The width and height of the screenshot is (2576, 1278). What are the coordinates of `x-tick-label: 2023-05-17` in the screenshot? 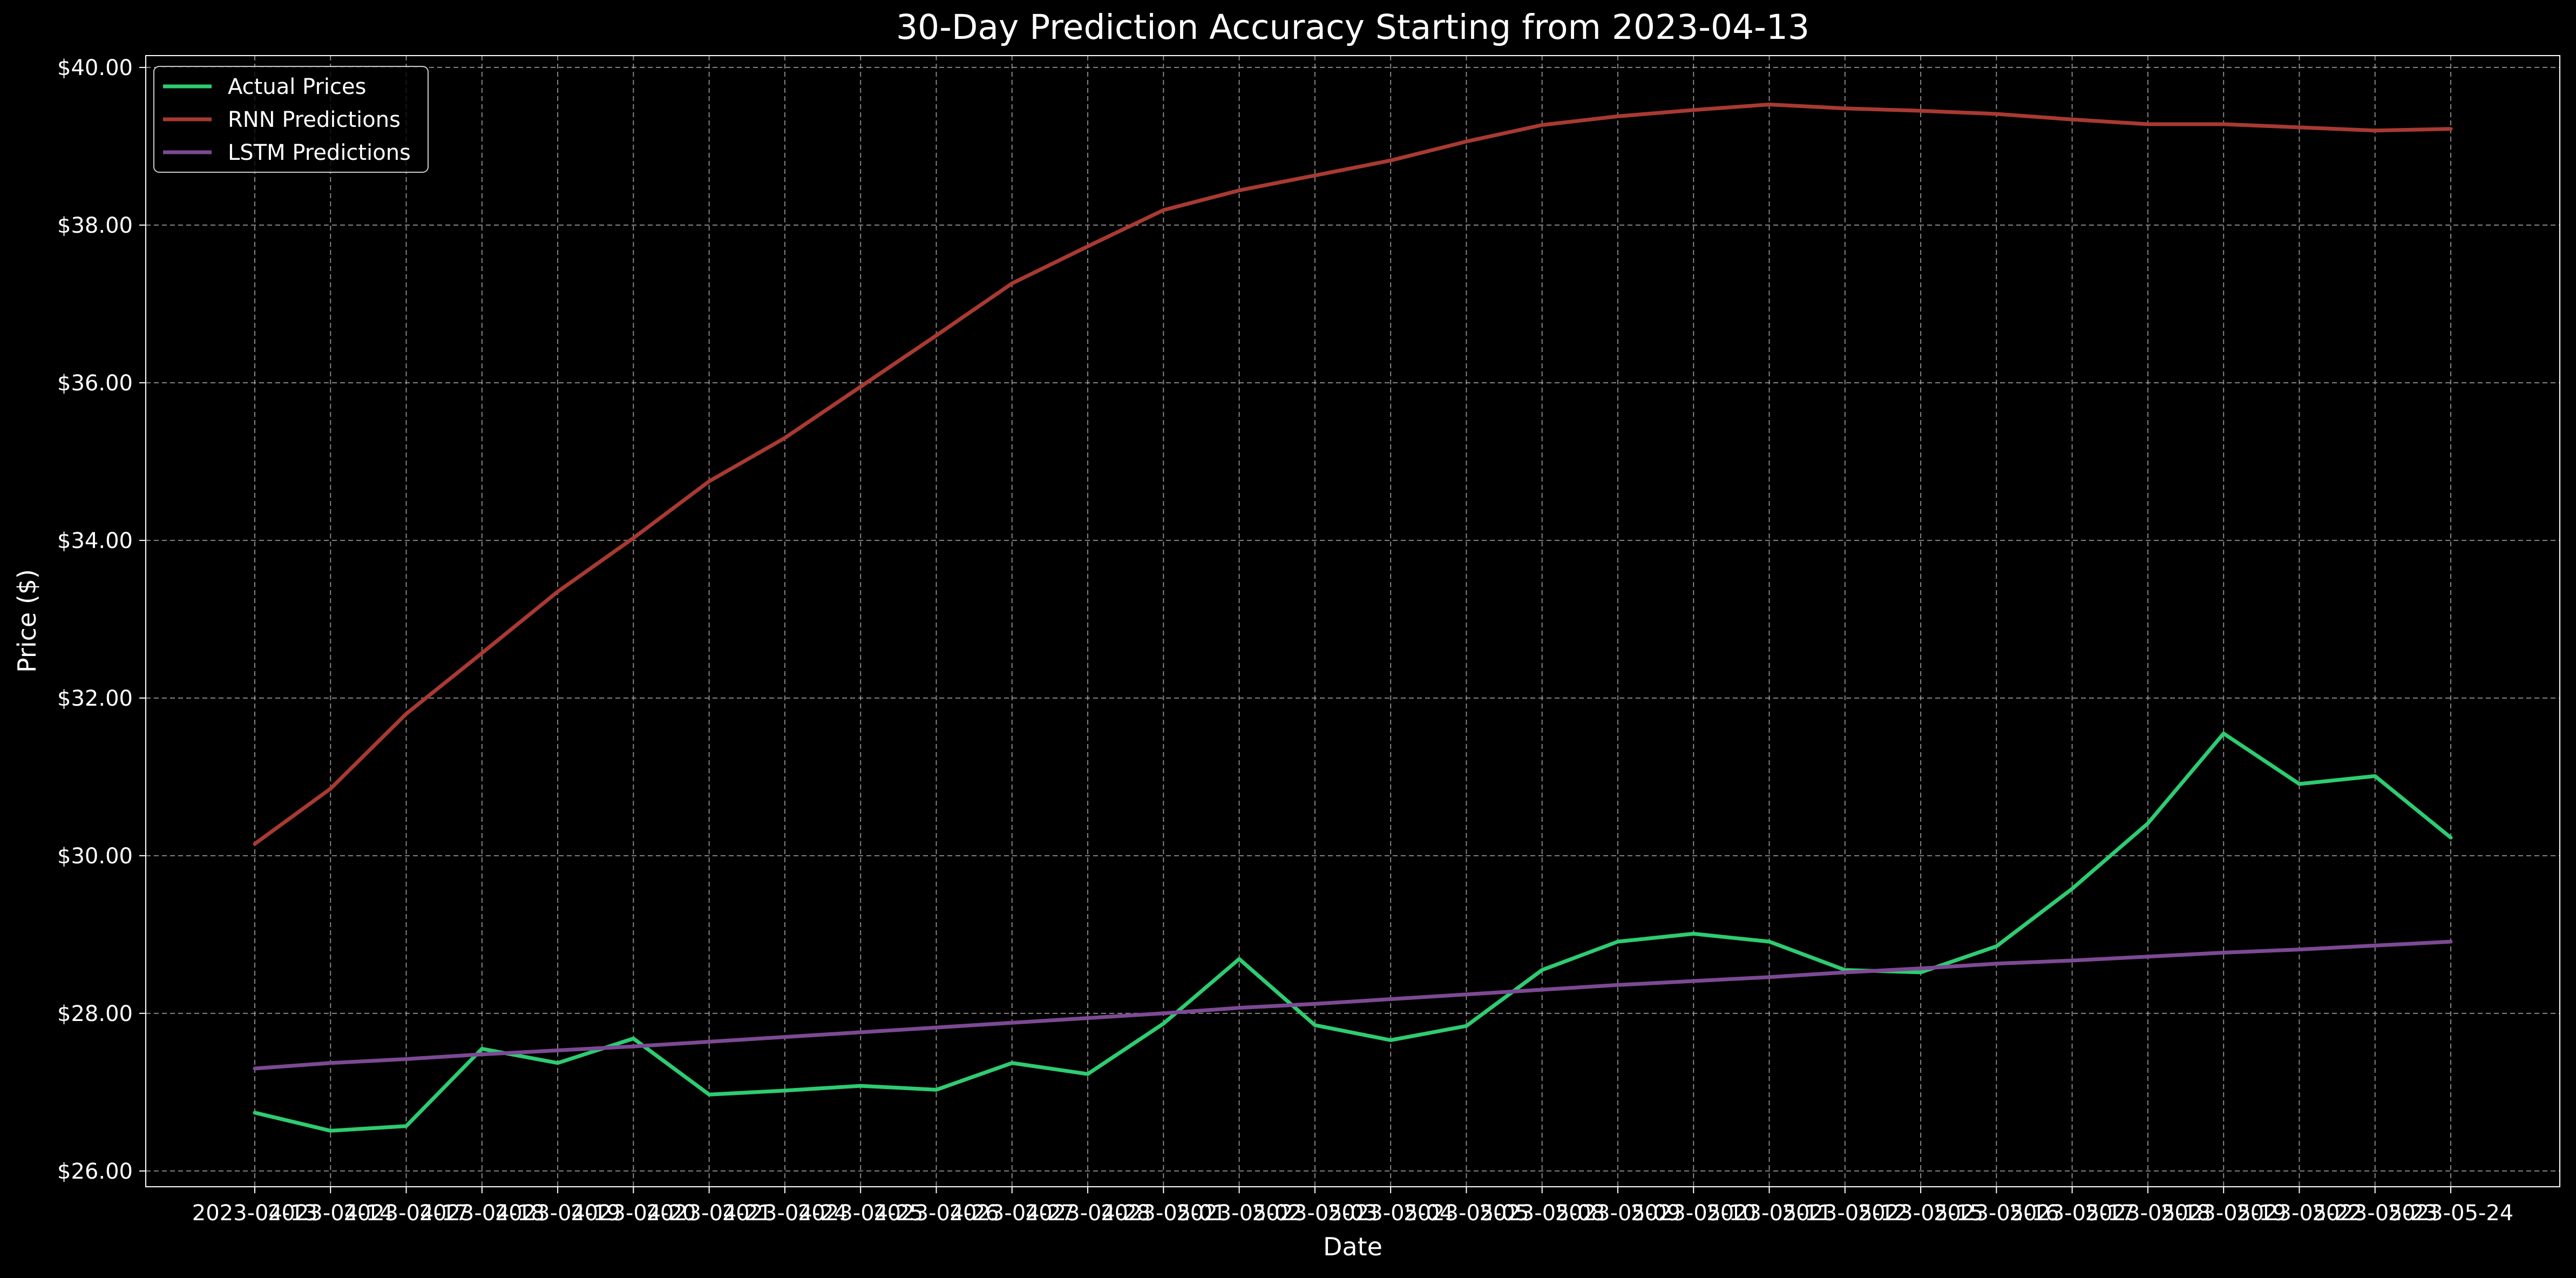 It's located at (2071, 1213).